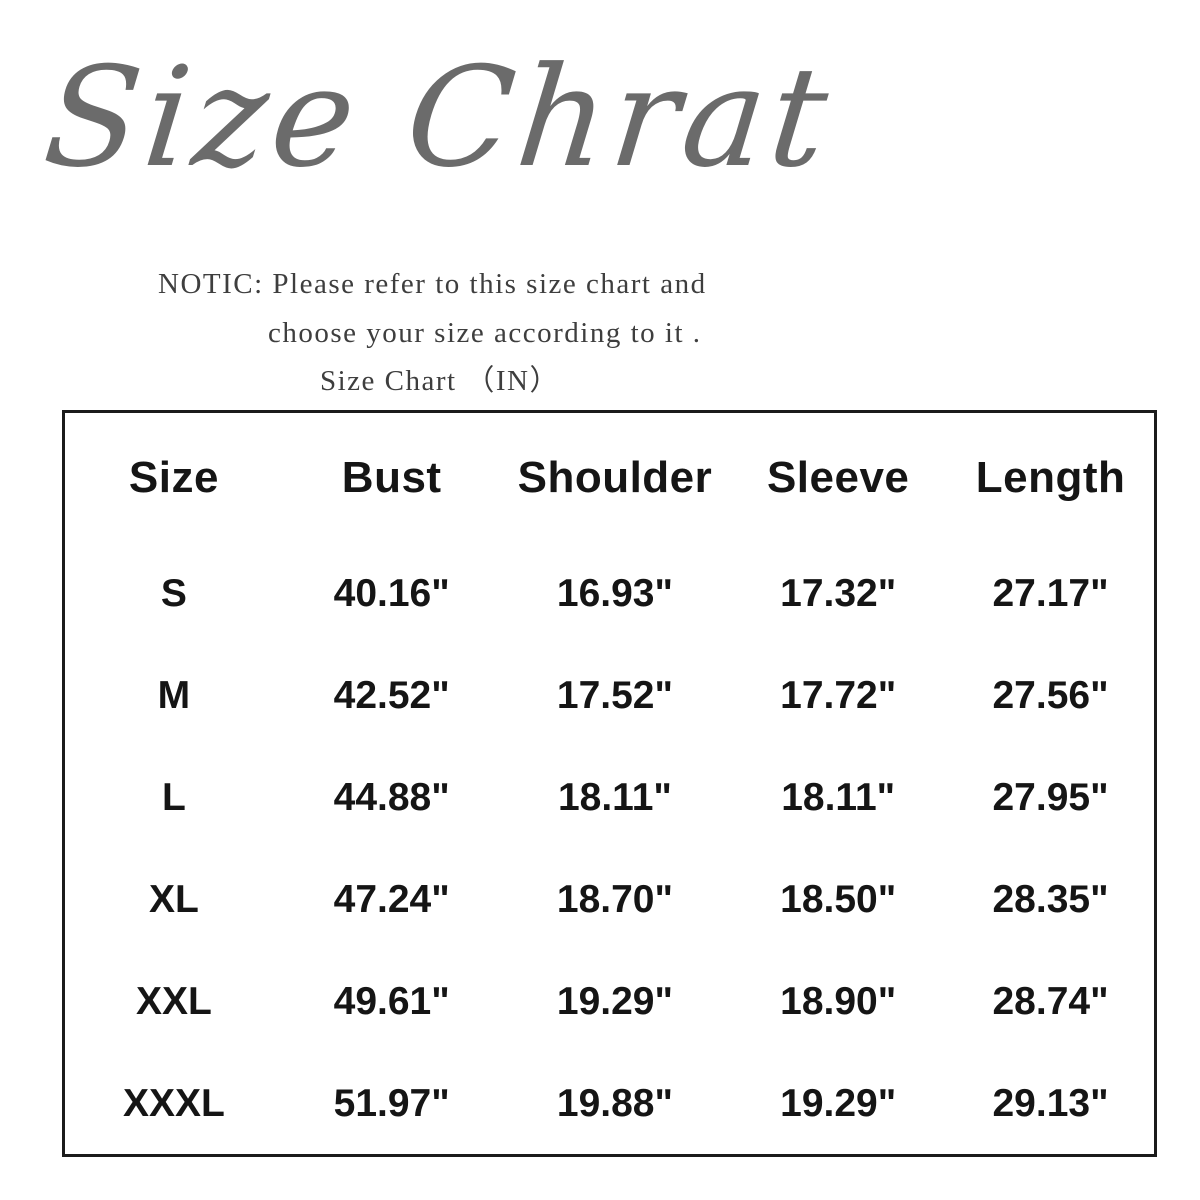  I want to click on cell-bust: 47.24", so click(391, 899).